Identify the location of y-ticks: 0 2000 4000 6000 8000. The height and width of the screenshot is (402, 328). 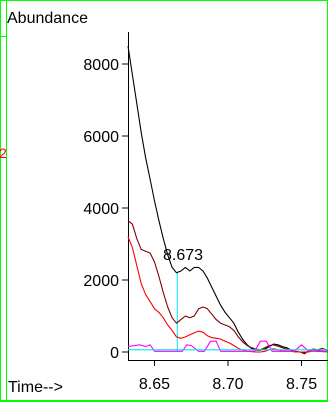
(105, 209).